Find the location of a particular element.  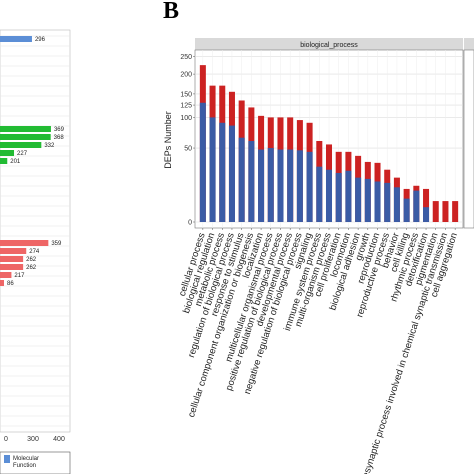

y-tick-label: 150 is located at coordinates (186, 94).